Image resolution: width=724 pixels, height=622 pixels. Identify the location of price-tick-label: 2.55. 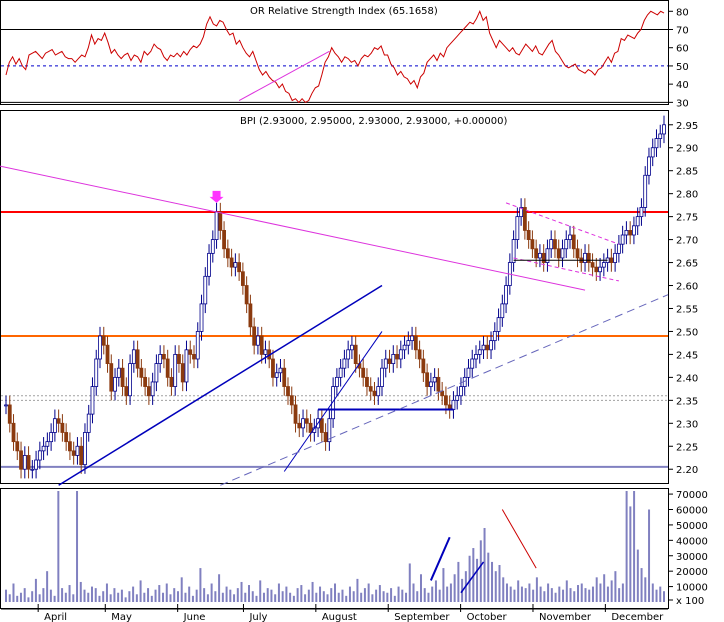
(687, 309).